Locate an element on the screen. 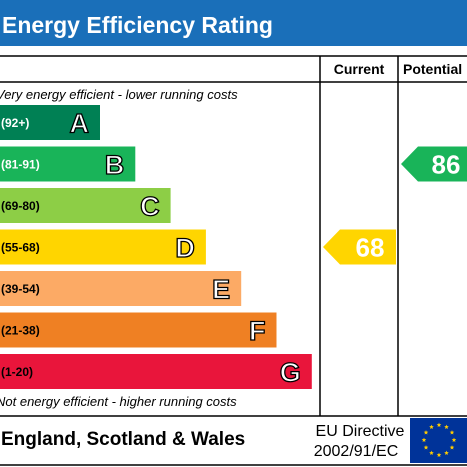 The width and height of the screenshot is (467, 467). band-c: (69-80) C is located at coordinates (85, 205).